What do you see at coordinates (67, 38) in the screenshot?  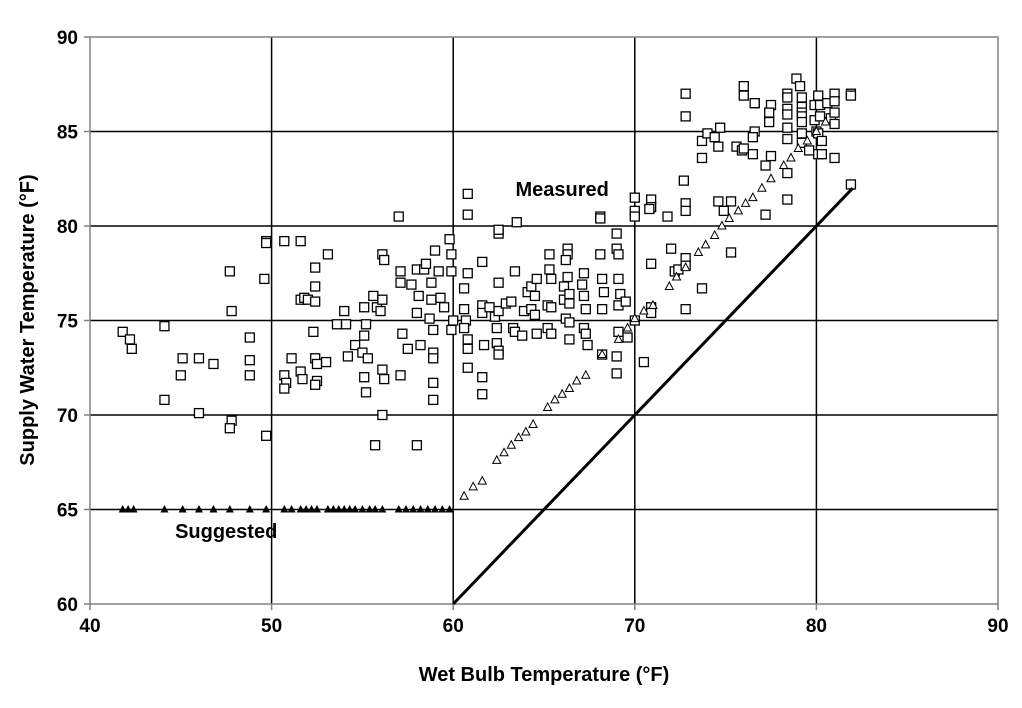 I see `y-tick-label: 90` at bounding box center [67, 38].